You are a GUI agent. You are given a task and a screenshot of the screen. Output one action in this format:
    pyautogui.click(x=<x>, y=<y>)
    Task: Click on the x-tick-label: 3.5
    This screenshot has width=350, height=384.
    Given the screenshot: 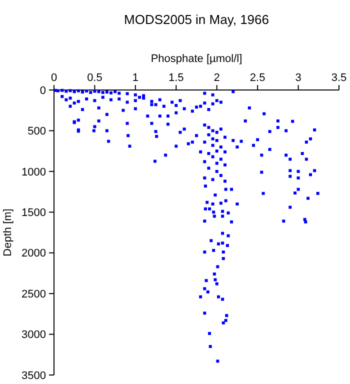 What is the action you would take?
    pyautogui.click(x=339, y=78)
    